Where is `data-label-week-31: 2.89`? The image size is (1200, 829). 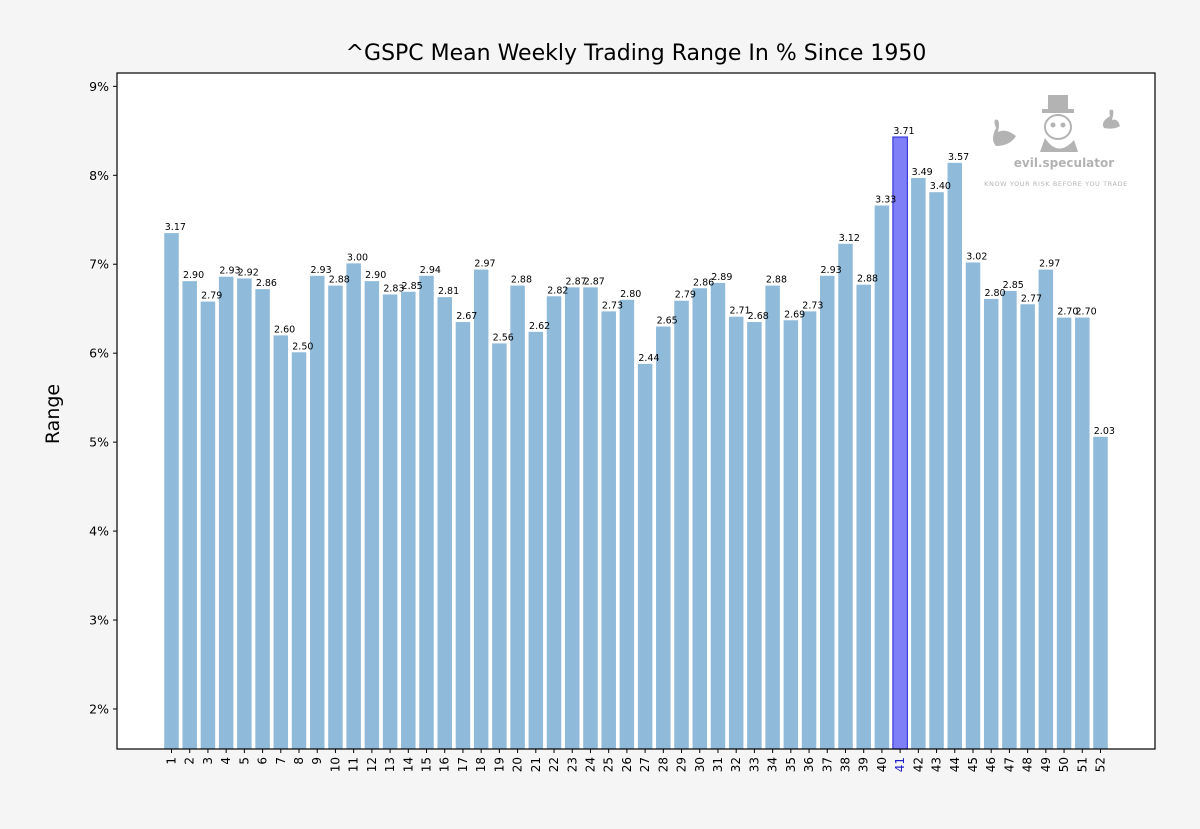
data-label-week-31: 2.89 is located at coordinates (721, 277).